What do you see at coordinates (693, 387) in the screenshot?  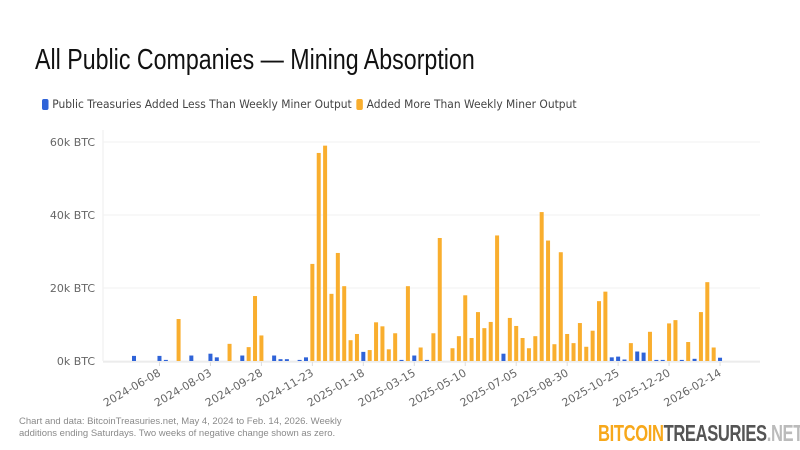 I see `x-tick-label: 2026-02-14` at bounding box center [693, 387].